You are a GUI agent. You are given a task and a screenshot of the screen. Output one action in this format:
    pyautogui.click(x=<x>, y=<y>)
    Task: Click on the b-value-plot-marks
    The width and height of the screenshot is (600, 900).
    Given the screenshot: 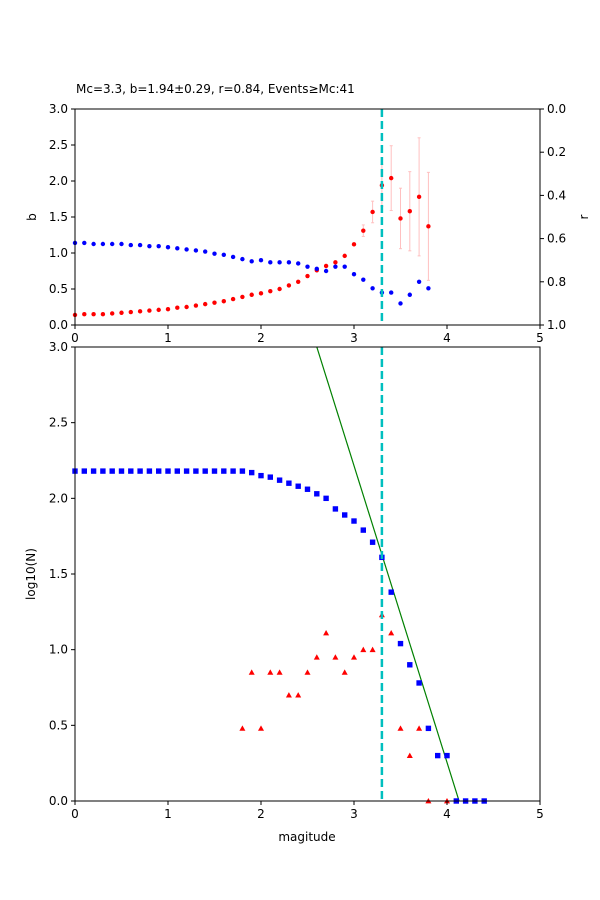 What is the action you would take?
    pyautogui.click(x=251, y=217)
    